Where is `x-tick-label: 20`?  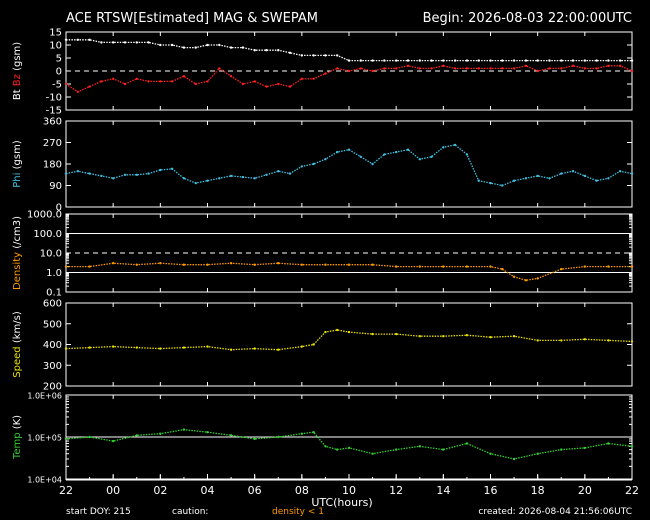 x-tick-label: 20 is located at coordinates (585, 490).